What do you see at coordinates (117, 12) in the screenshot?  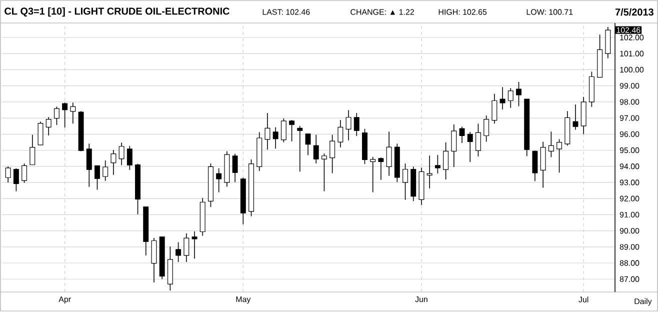 I see `chart-title: CL Q3=1 [10] - LIGHT CRUDE OIL-ELECTRONIC` at bounding box center [117, 12].